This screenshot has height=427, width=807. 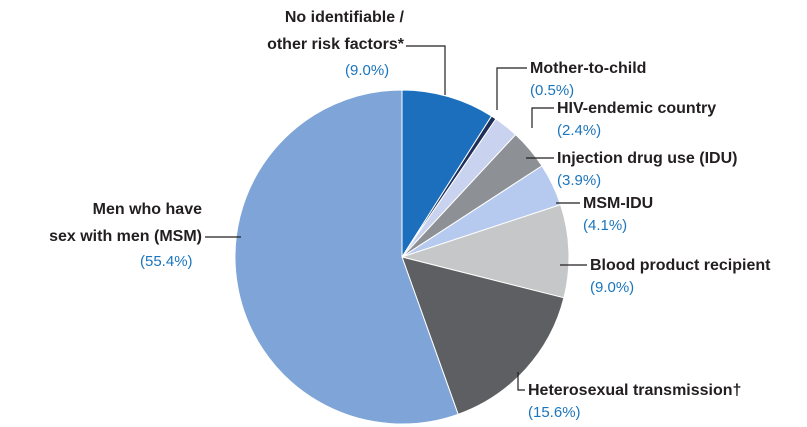 What do you see at coordinates (579, 130) in the screenshot?
I see `value-label: (2.4%)` at bounding box center [579, 130].